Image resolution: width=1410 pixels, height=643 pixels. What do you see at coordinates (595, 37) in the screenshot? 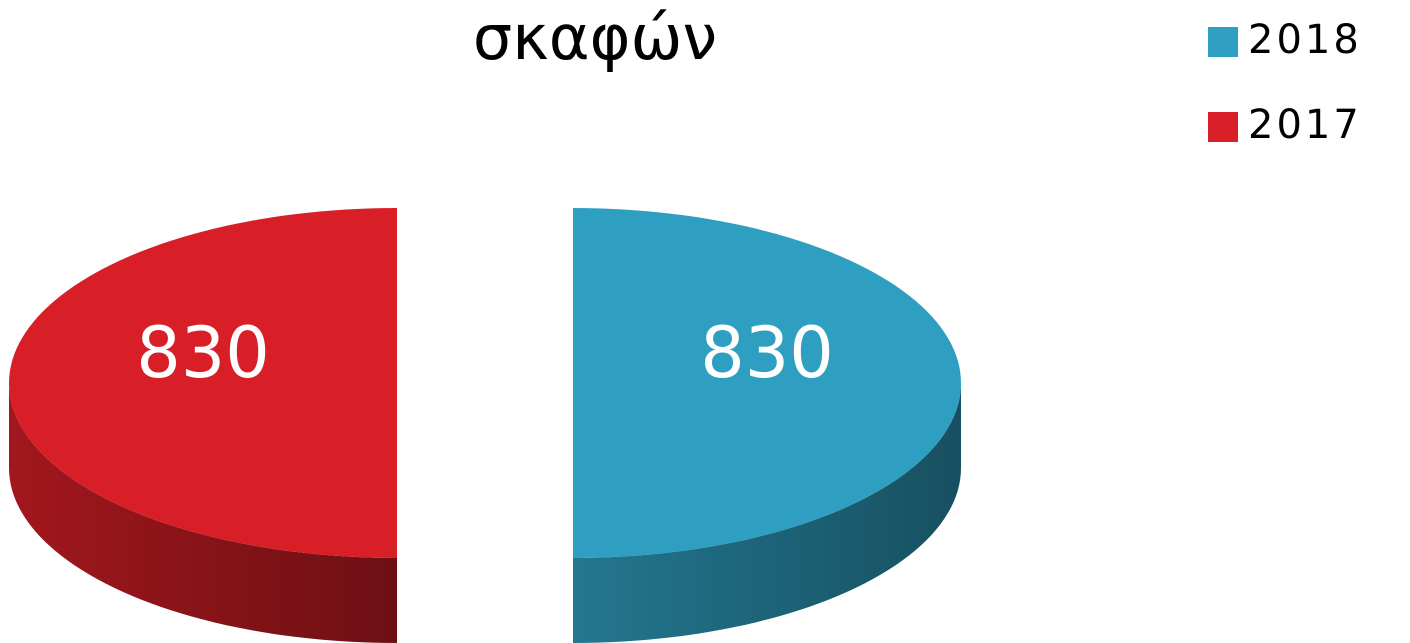
I see `chart-title: σκαφών` at bounding box center [595, 37].